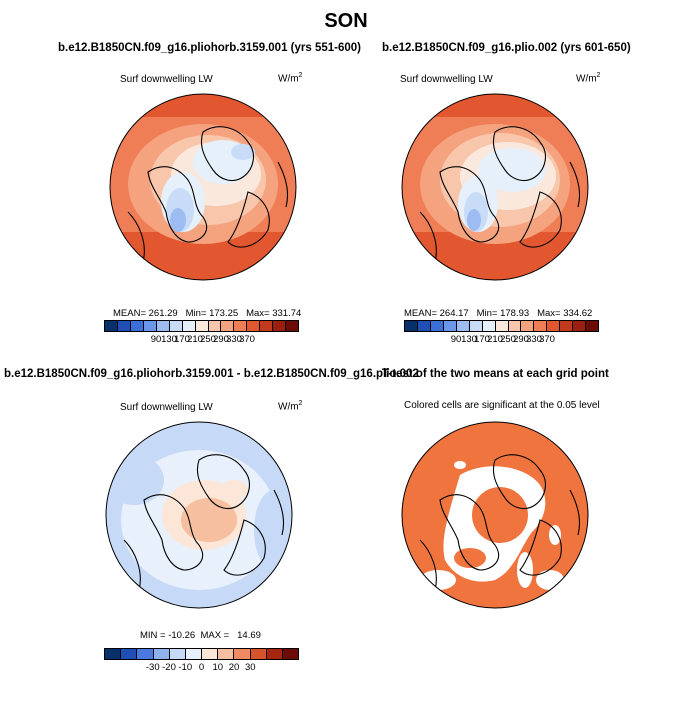  What do you see at coordinates (200, 635) in the screenshot?
I see `panel3-stats: MIN = -10.26 MAX = 14.69` at bounding box center [200, 635].